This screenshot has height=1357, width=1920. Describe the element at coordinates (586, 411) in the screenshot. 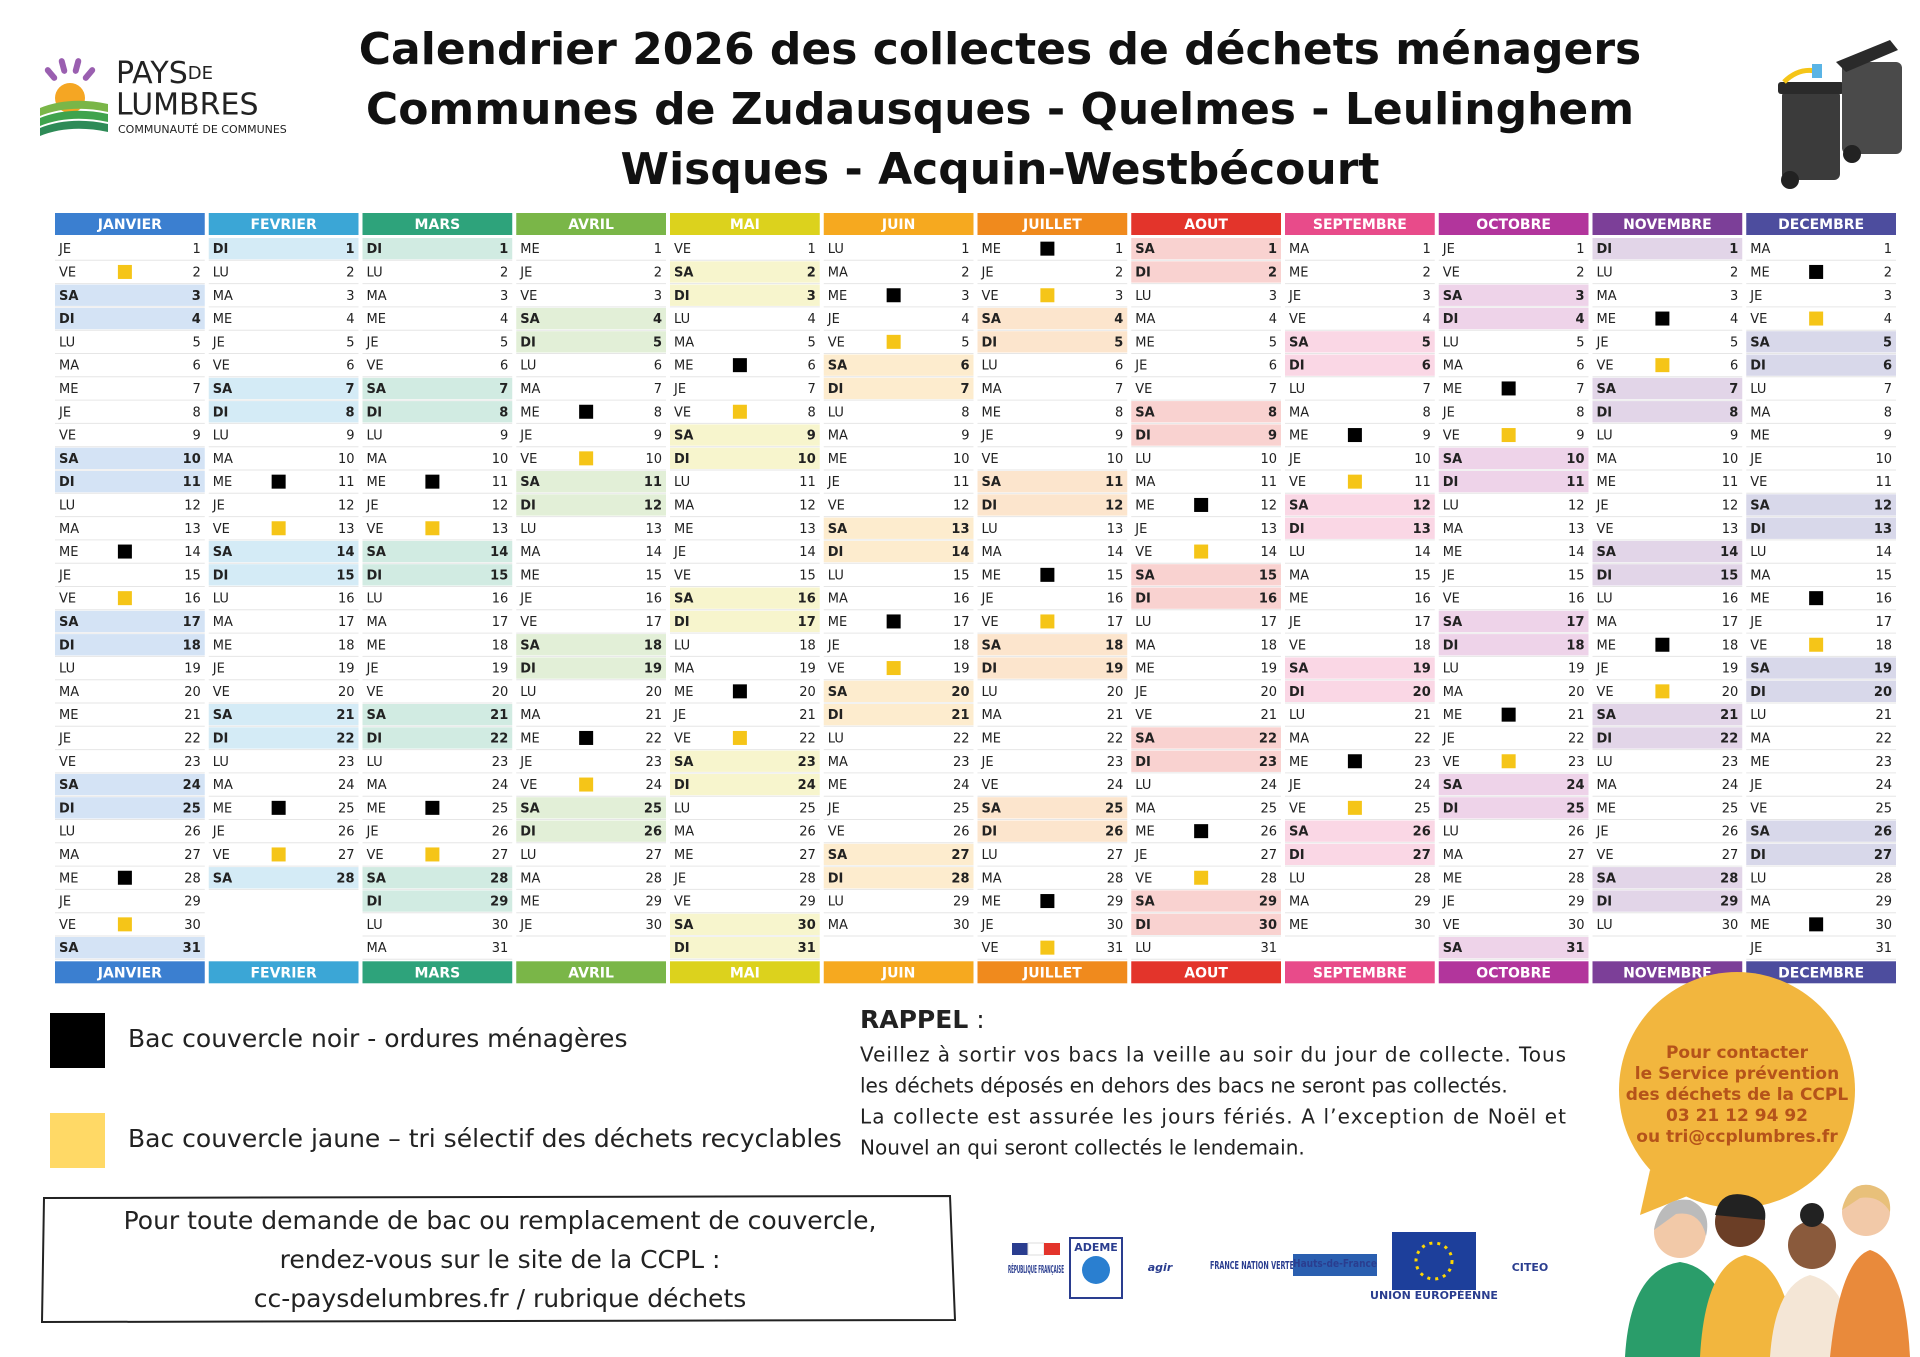

I see `black-collection-marker` at that location.